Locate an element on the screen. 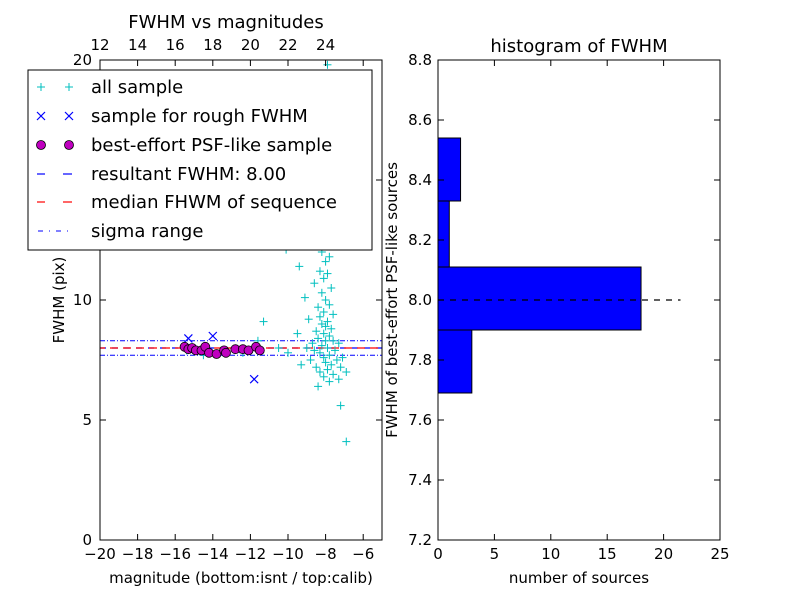  scatter-title: FWHM vs magnitudes is located at coordinates (225, 22).